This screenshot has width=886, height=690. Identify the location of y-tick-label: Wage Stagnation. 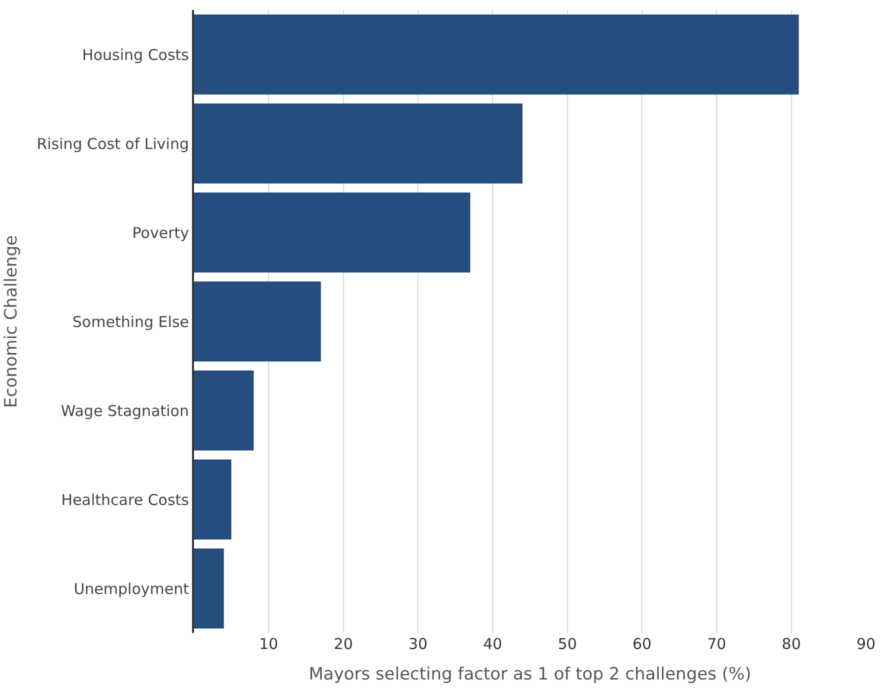
(124, 411).